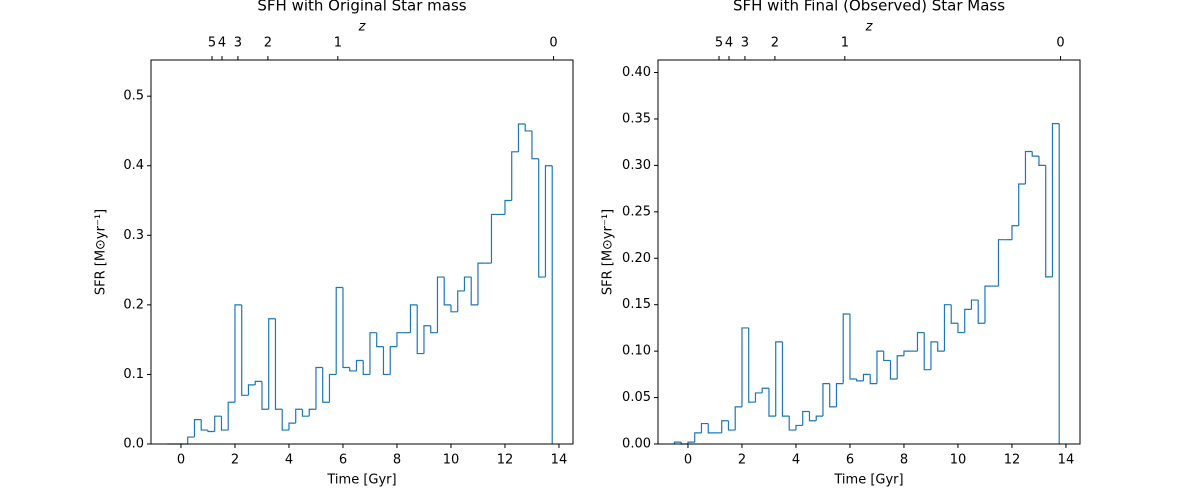 The image size is (1200, 500). What do you see at coordinates (361, 7) in the screenshot?
I see `chart-title: SFH with Original Star mass` at bounding box center [361, 7].